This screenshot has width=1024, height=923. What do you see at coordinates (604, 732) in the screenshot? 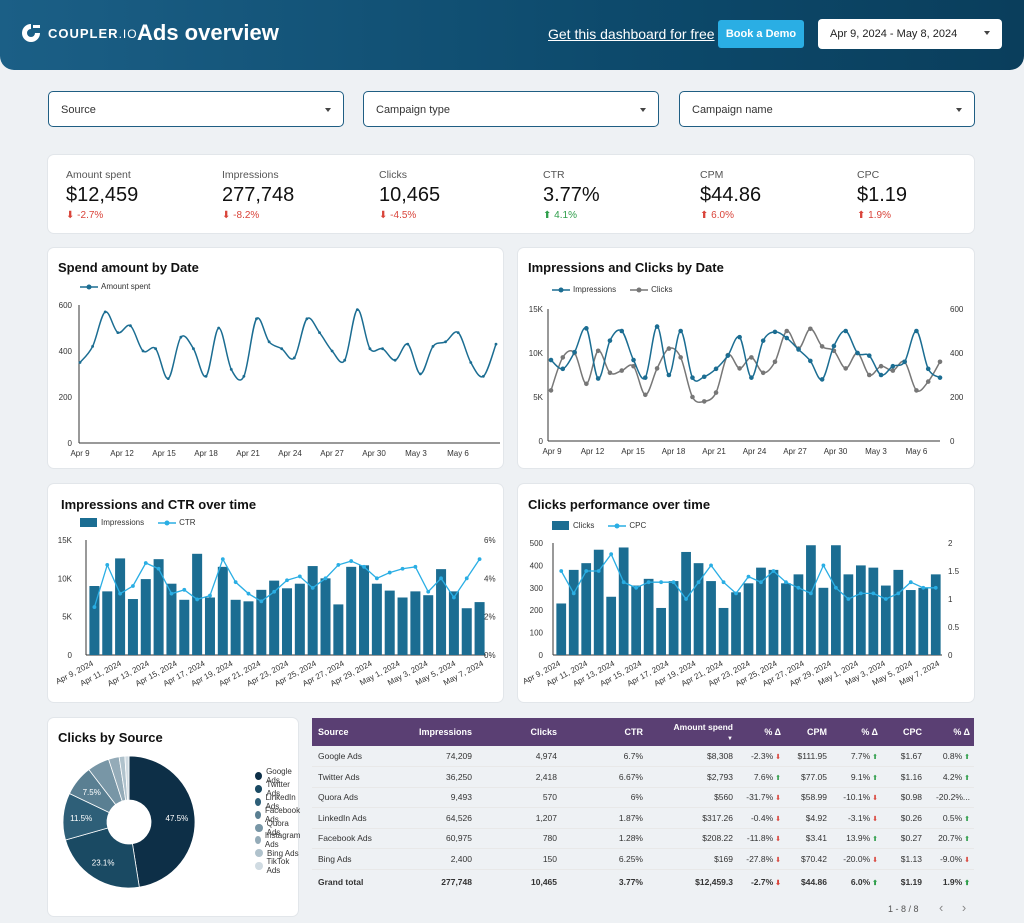
I see `col-header-ctr: CTR` at bounding box center [604, 732].